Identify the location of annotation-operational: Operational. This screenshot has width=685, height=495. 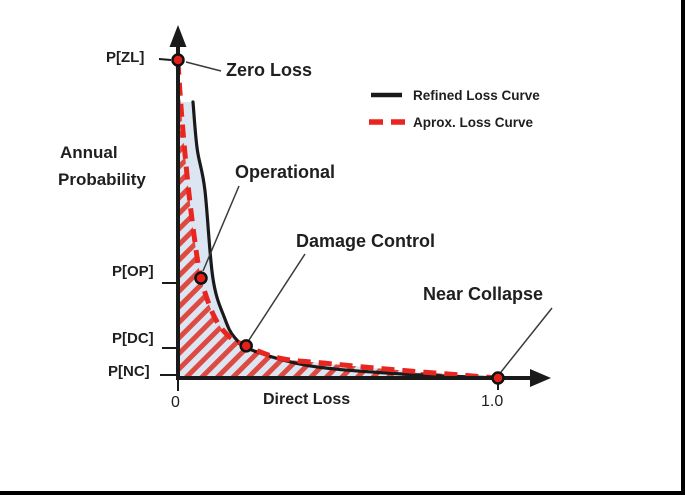
(285, 172).